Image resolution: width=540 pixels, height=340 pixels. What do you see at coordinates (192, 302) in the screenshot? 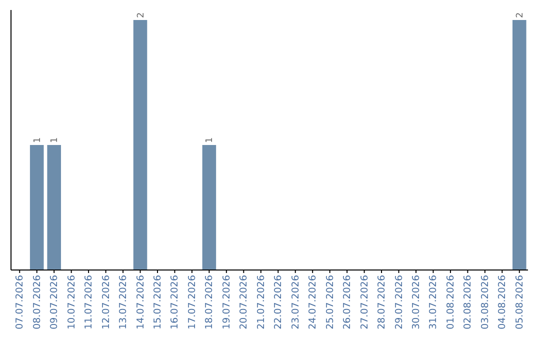
I see `x-tick-label: 17.07.2026` at bounding box center [192, 302].